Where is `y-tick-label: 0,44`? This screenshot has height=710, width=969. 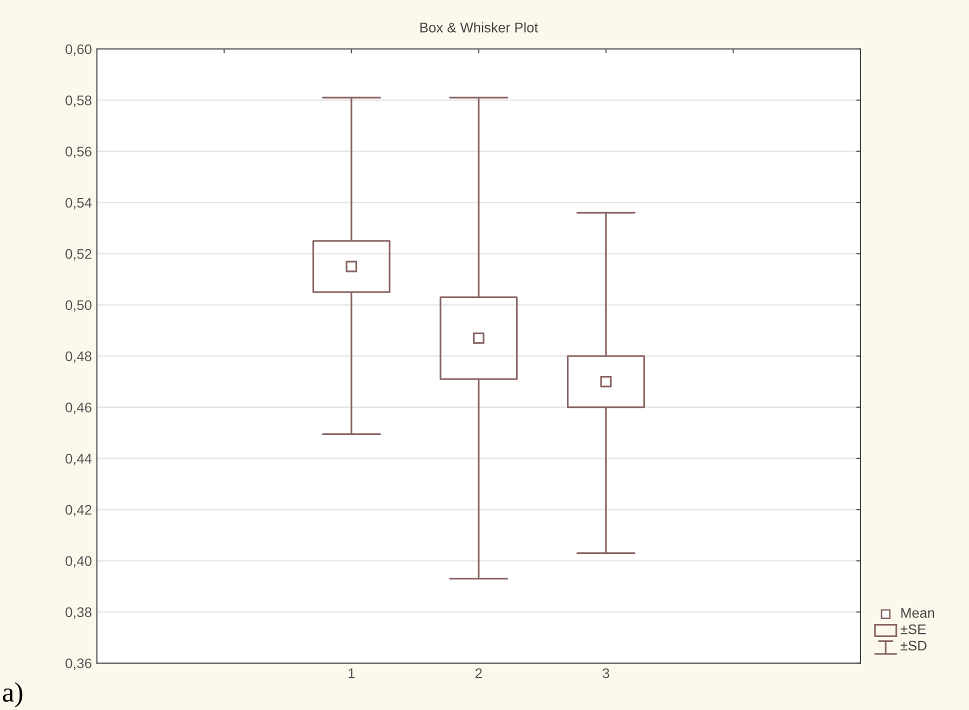 y-tick-label: 0,44 is located at coordinates (79, 460).